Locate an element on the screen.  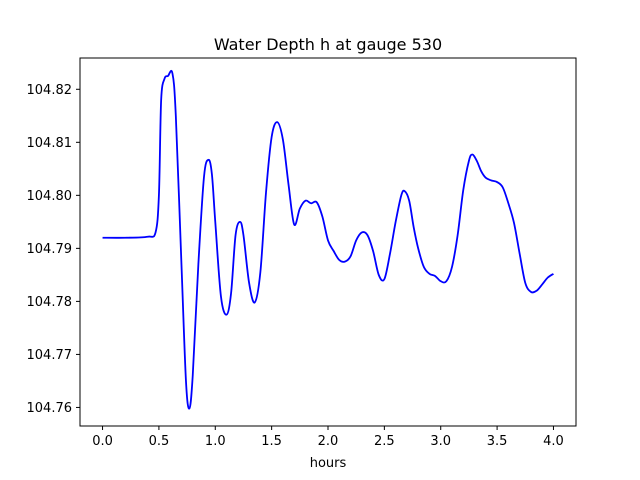
x-tick-label: 3.5 is located at coordinates (497, 441).